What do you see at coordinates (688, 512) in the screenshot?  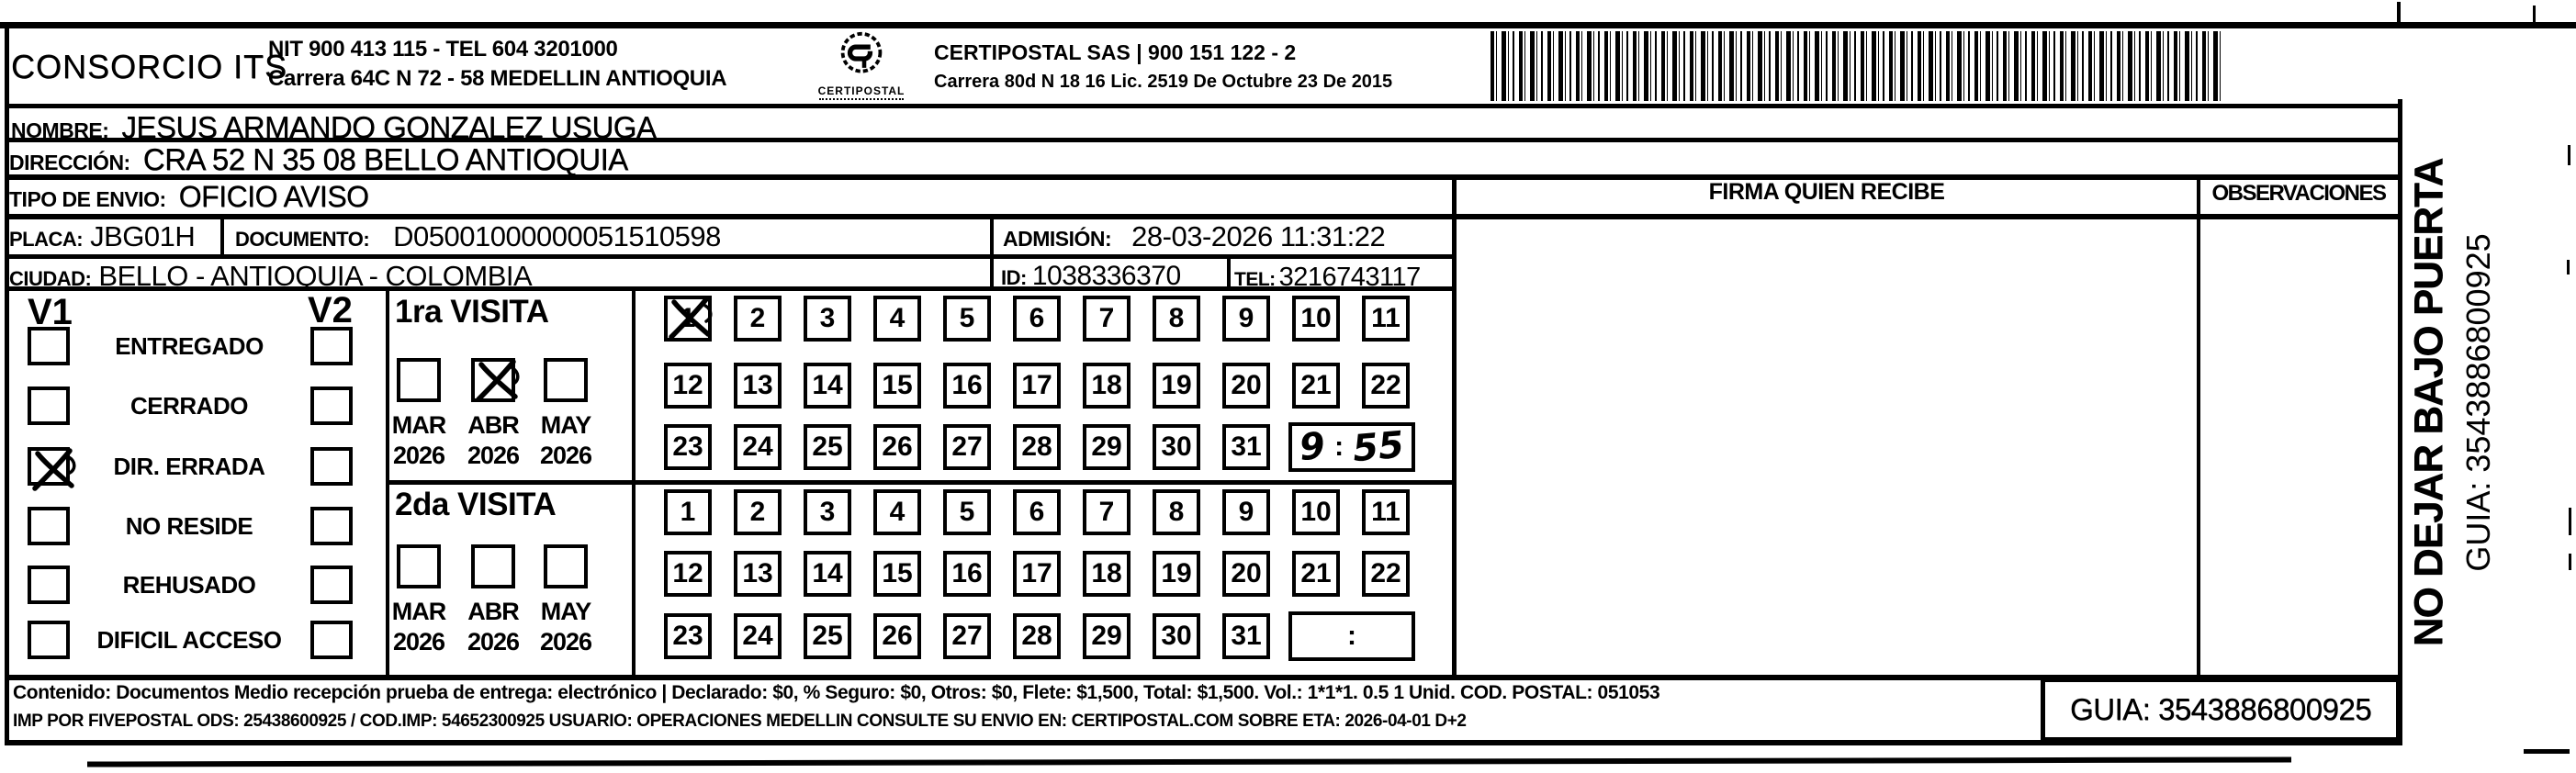 I see `day-number: 1` at bounding box center [688, 512].